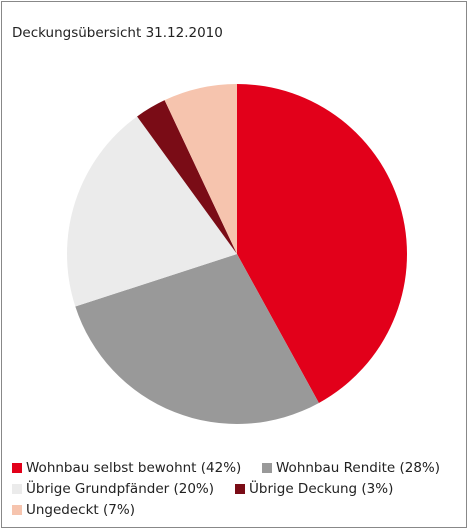 The width and height of the screenshot is (469, 530). What do you see at coordinates (120, 488) in the screenshot?
I see `legend-label: Übrige Grundpfänder (20%)` at bounding box center [120, 488].